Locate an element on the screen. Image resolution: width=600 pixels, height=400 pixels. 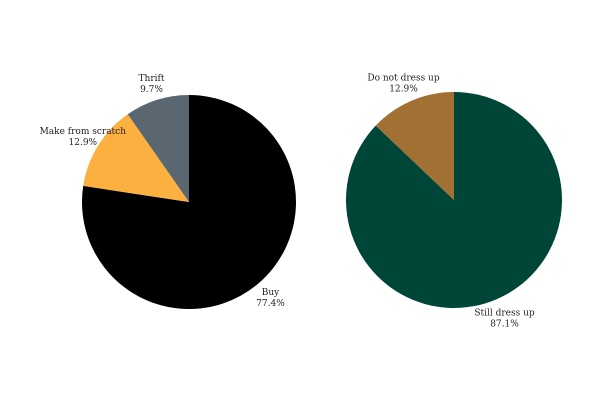
pie-slice-make-from-scratch is located at coordinates (136, 158).